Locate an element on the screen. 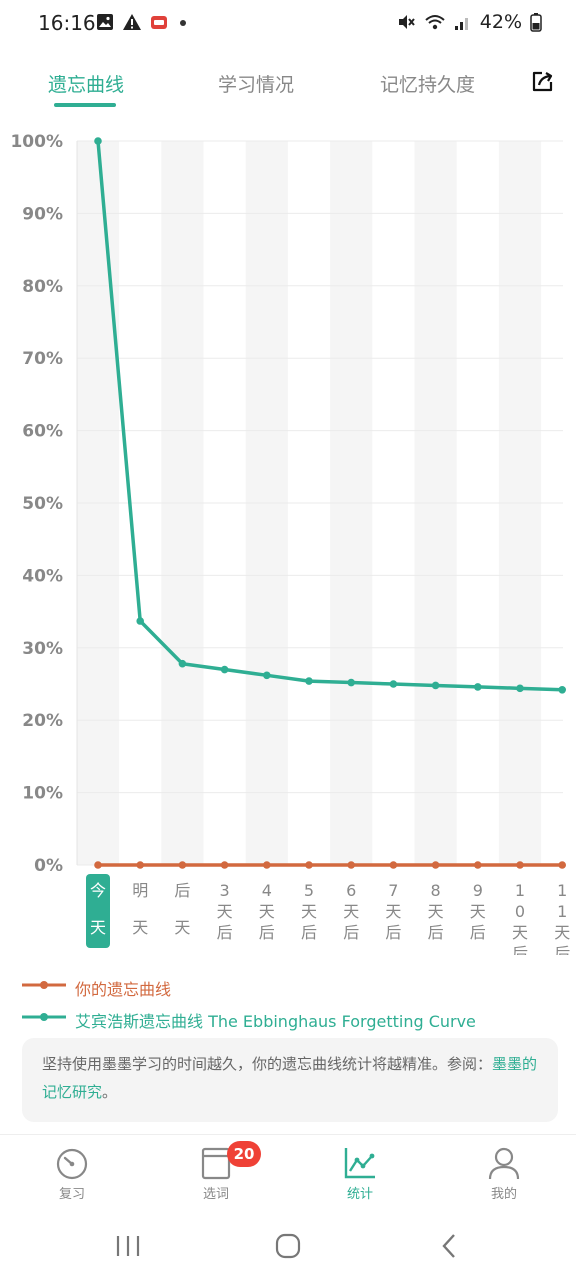  y-tick-label: 60% is located at coordinates (42, 432).